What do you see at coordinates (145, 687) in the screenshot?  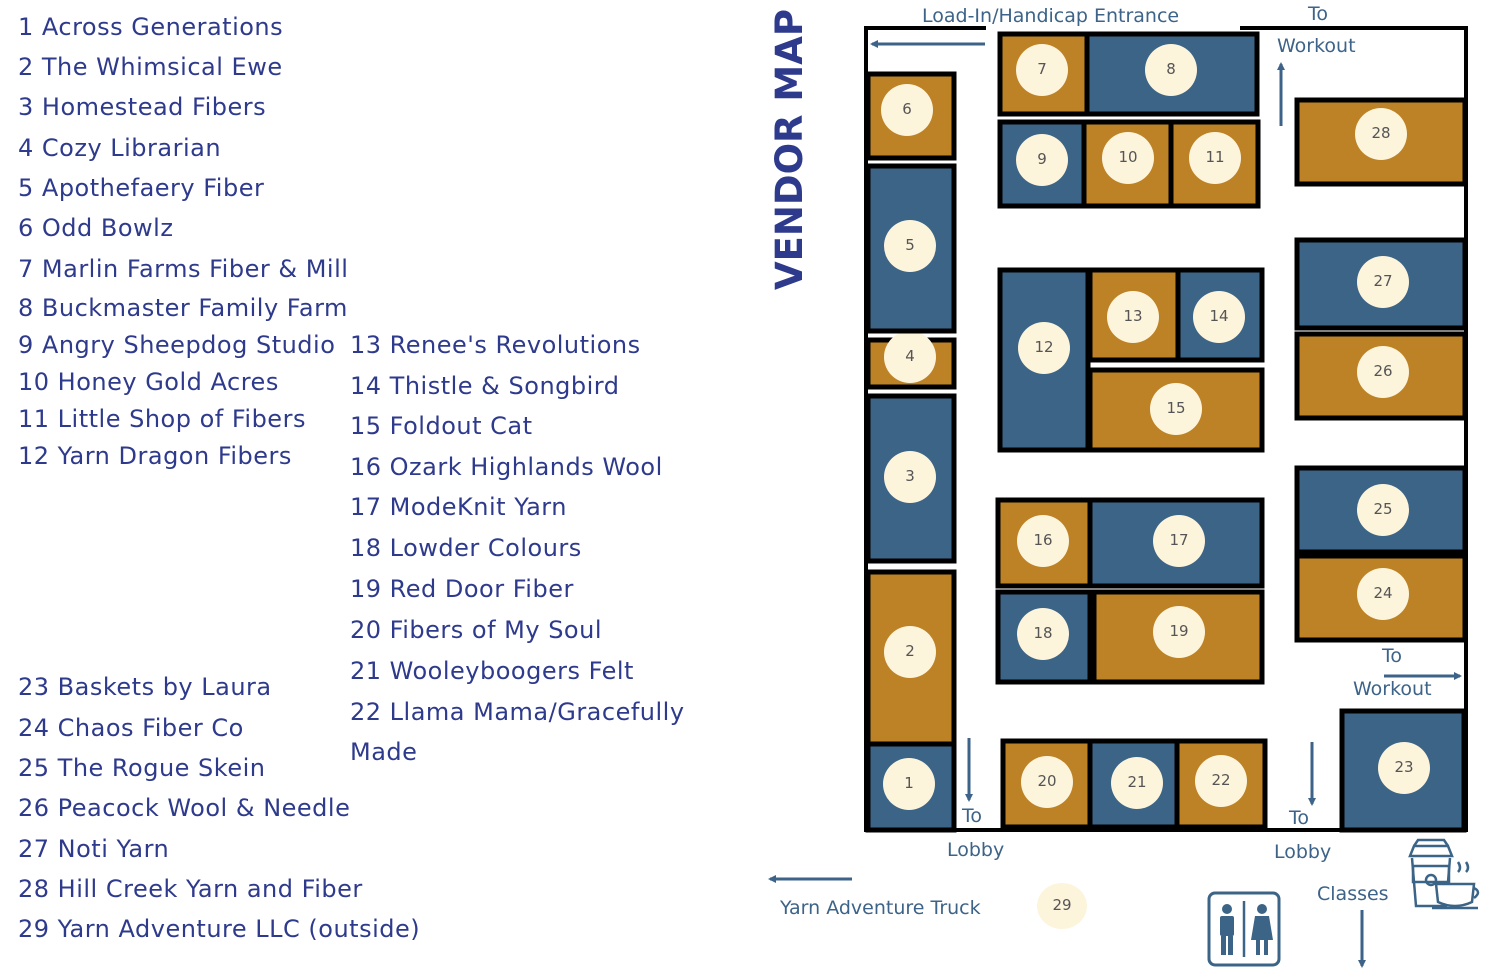 I see `legend-item: 23 Baskets by Laura` at bounding box center [145, 687].